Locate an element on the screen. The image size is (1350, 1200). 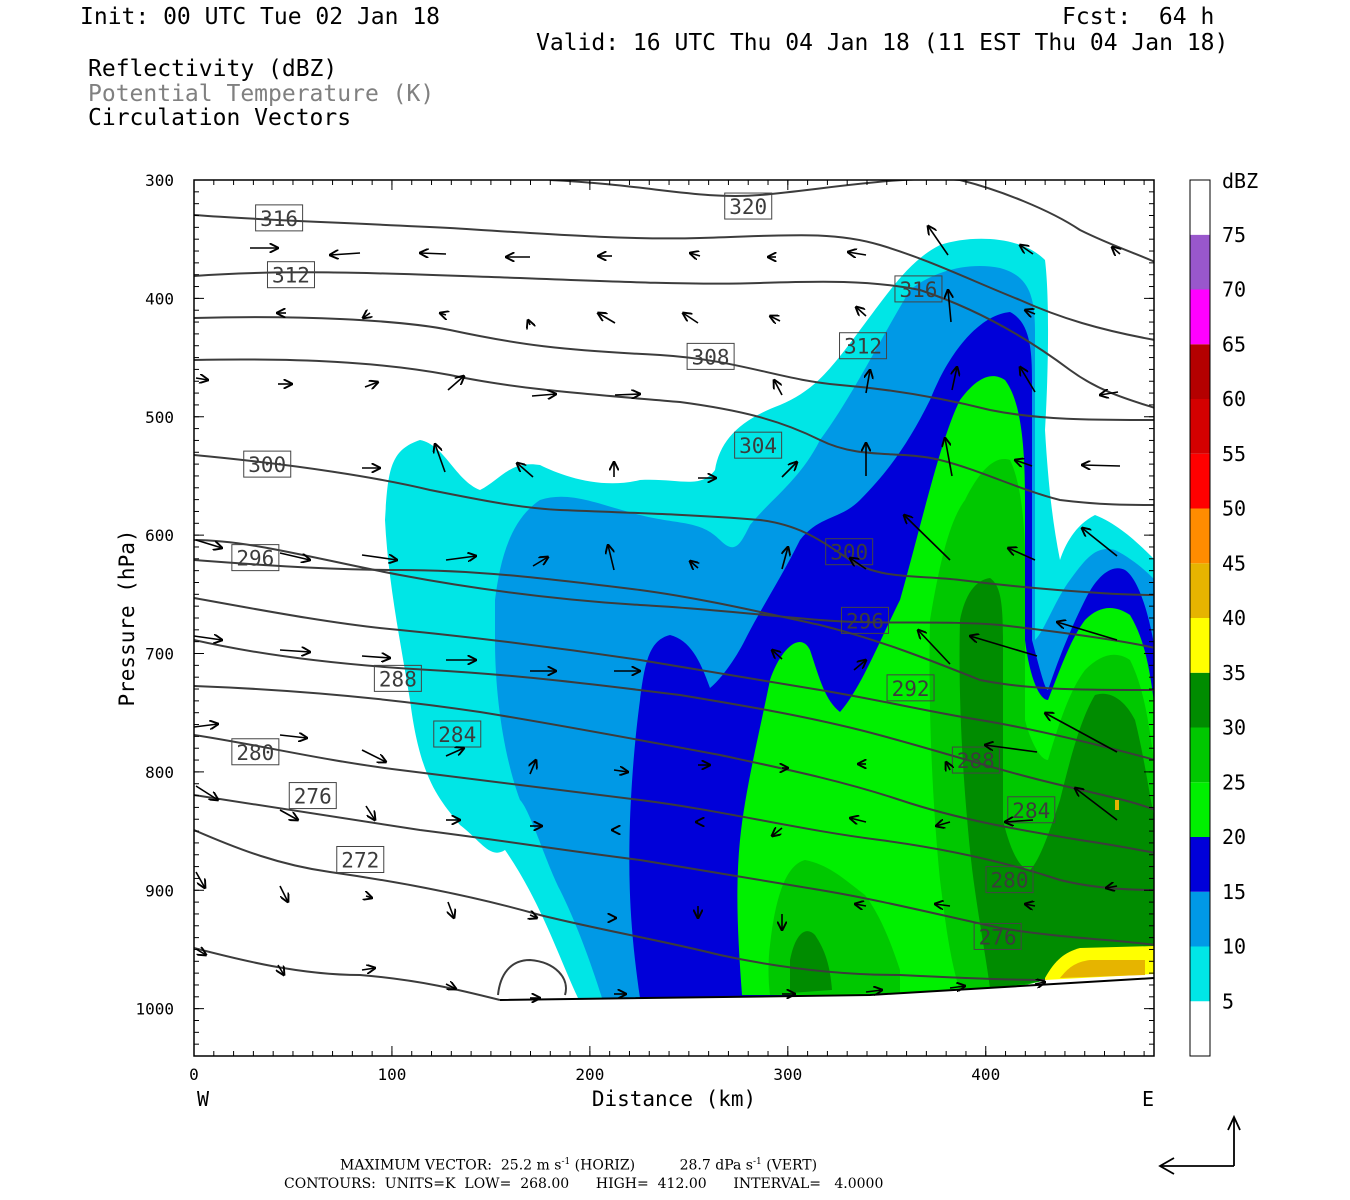
y-tick-label: 400 is located at coordinates (159, 298).